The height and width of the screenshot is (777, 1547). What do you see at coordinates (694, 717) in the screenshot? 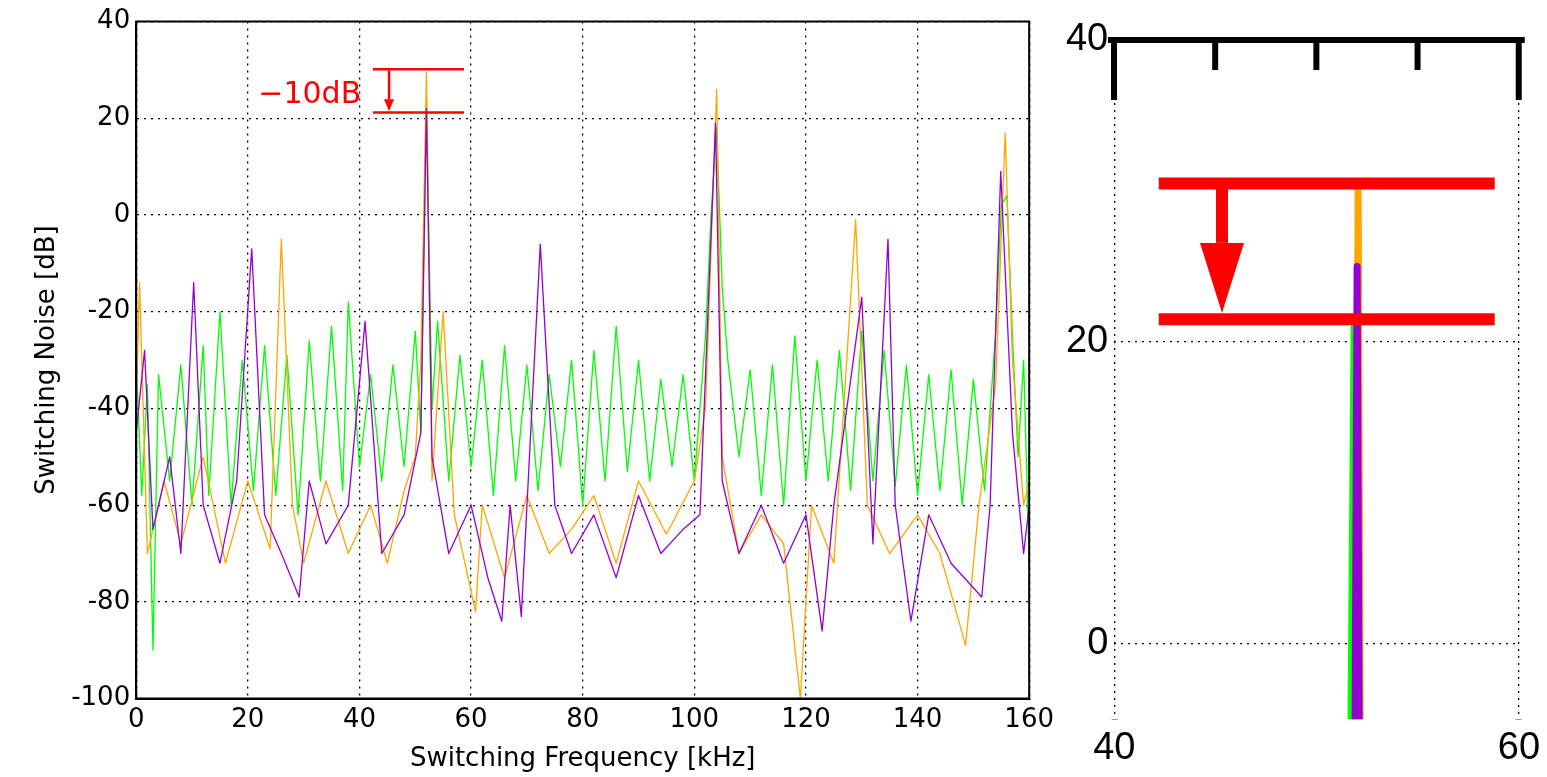
I see `x-tick-label: 100` at bounding box center [694, 717].